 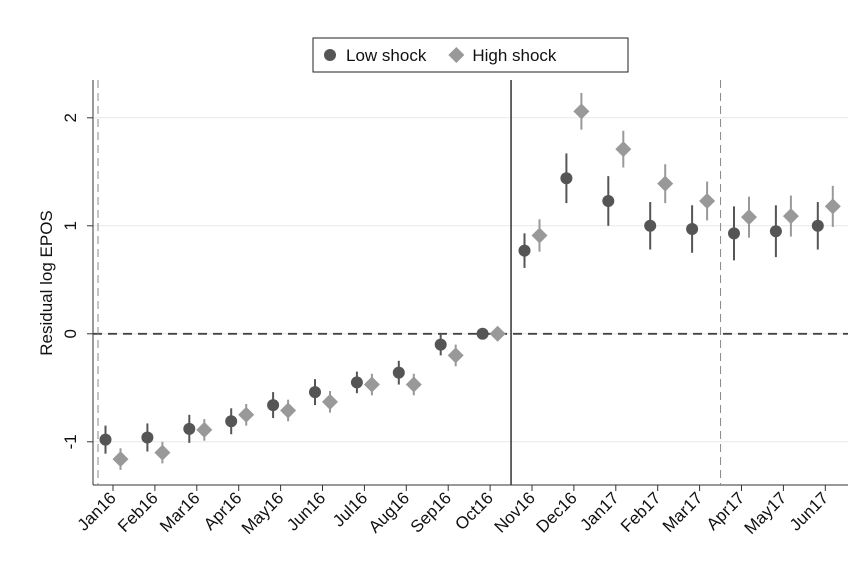 I want to click on y-tick-label: -1, so click(x=70, y=441).